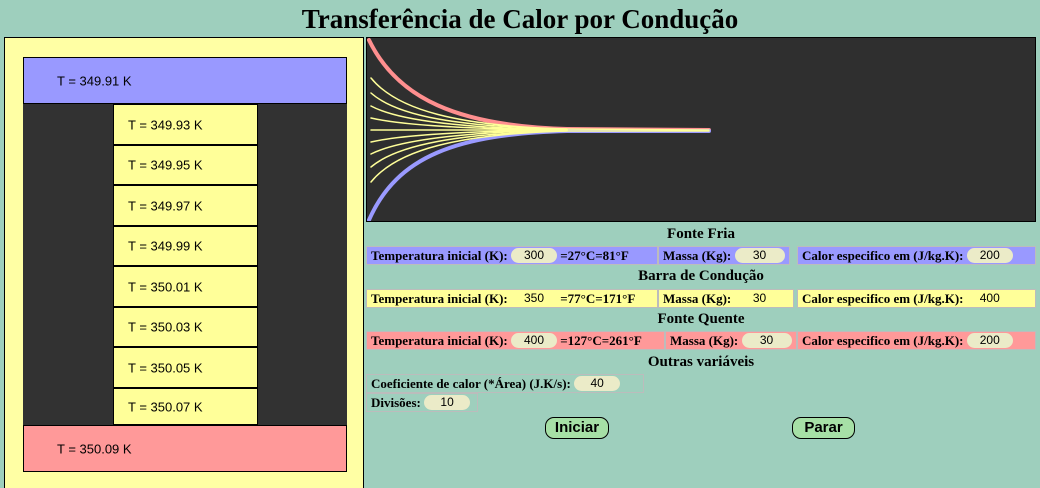  I want to click on divisions-cell: Divisões: 10, so click(422, 402).